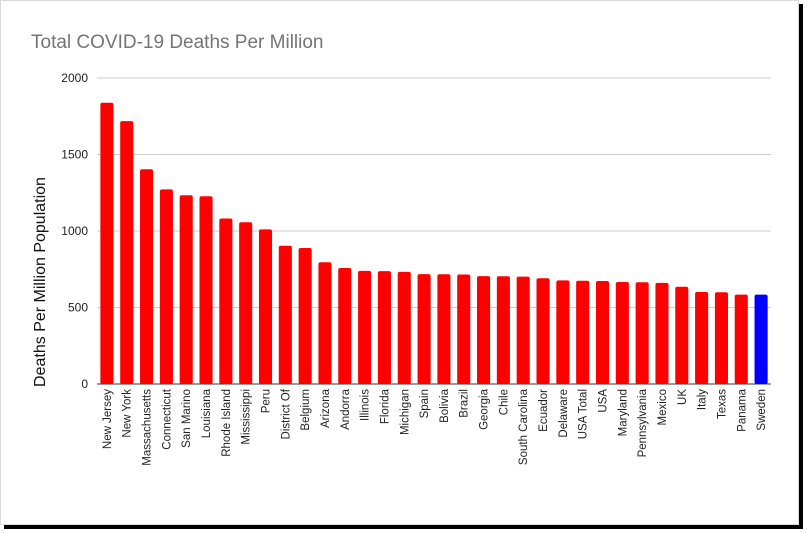  I want to click on x-category-label: Michigan, so click(405, 412).